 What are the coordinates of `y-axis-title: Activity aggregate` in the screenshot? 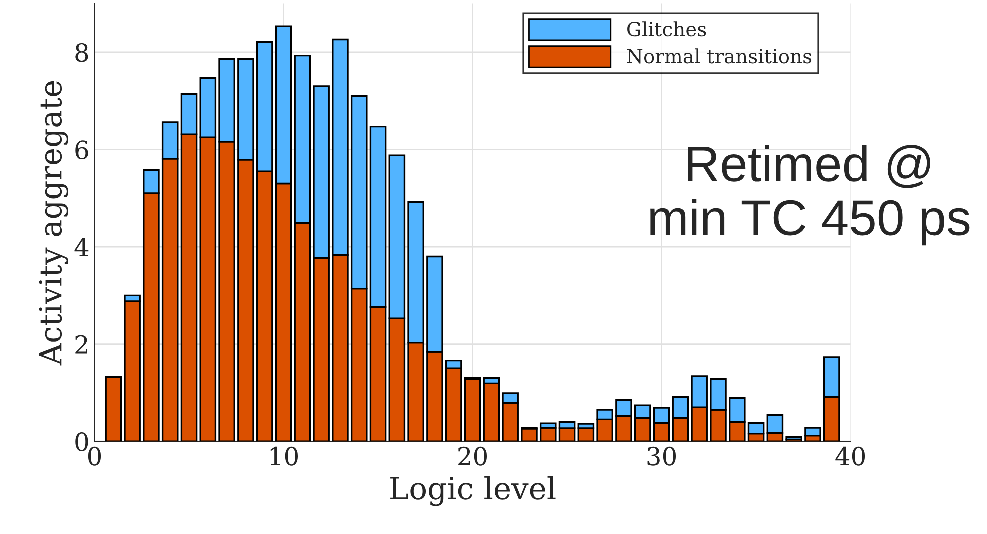 It's located at (53, 223).